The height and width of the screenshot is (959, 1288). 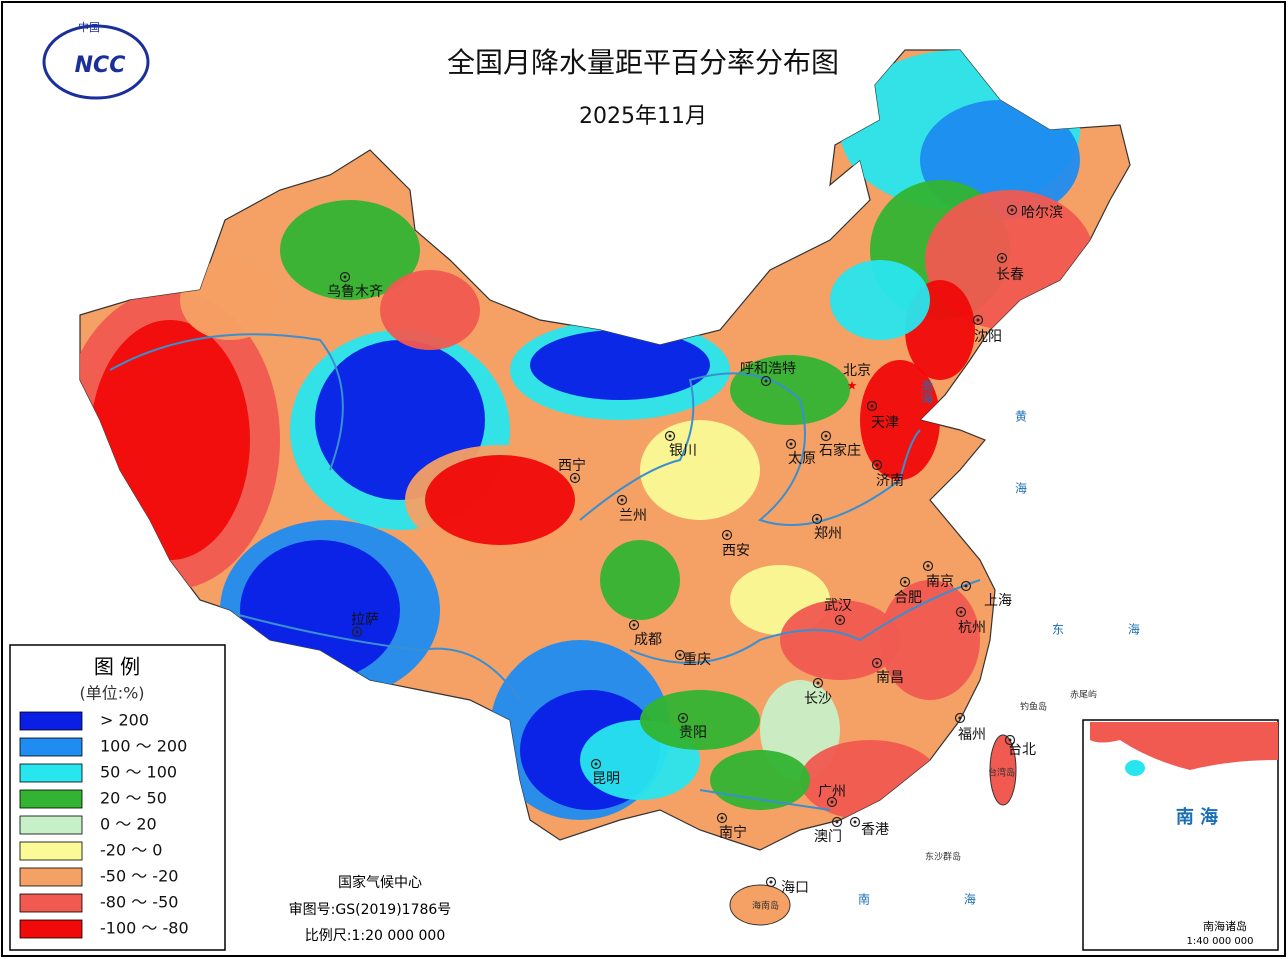 I want to click on island-label: 东沙群岛, so click(x=943, y=857).